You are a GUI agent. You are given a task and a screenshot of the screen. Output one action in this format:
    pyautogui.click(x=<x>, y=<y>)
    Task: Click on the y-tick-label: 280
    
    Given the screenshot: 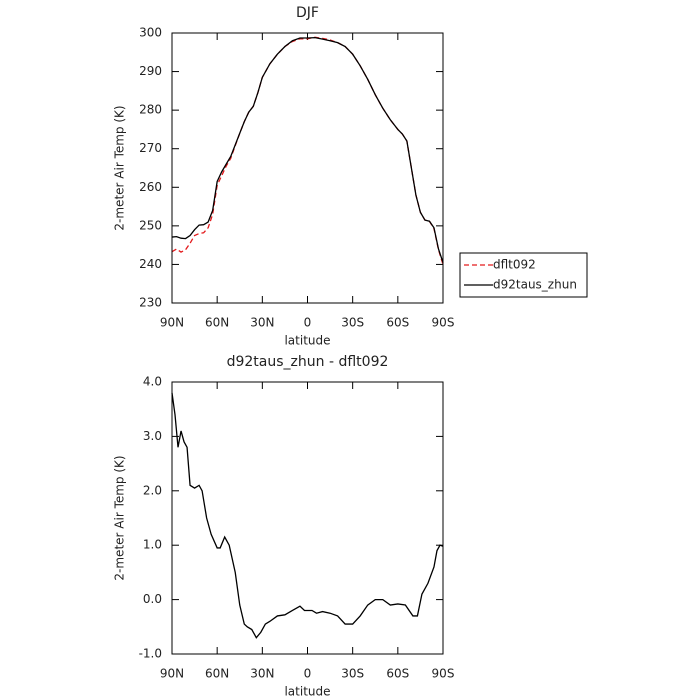 What is the action you would take?
    pyautogui.click(x=150, y=110)
    